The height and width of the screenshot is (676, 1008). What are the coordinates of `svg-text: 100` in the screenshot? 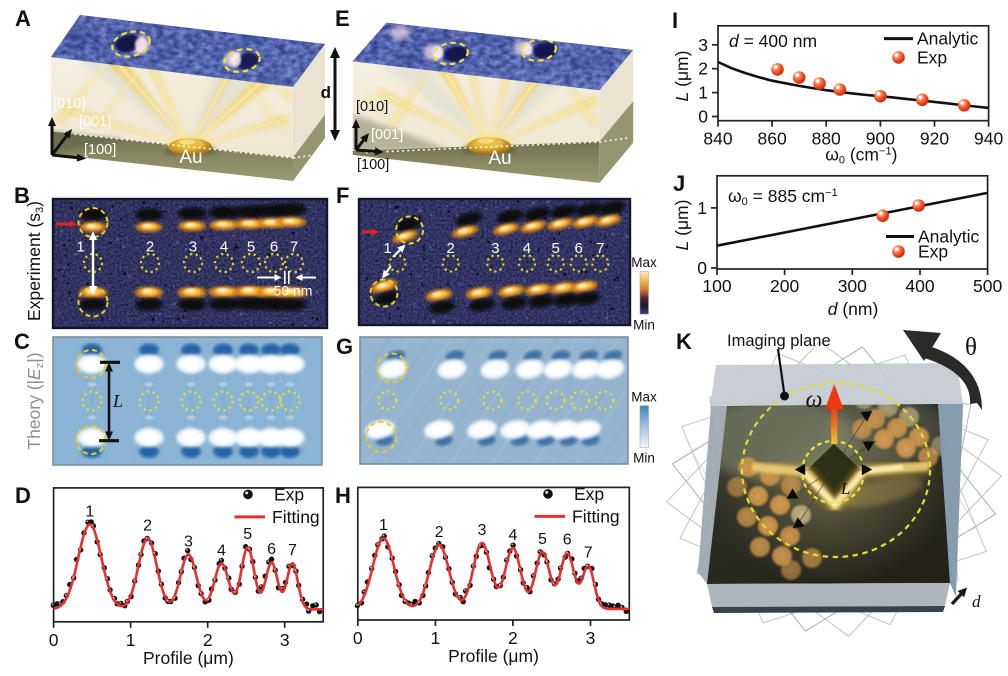 It's located at (716, 286).